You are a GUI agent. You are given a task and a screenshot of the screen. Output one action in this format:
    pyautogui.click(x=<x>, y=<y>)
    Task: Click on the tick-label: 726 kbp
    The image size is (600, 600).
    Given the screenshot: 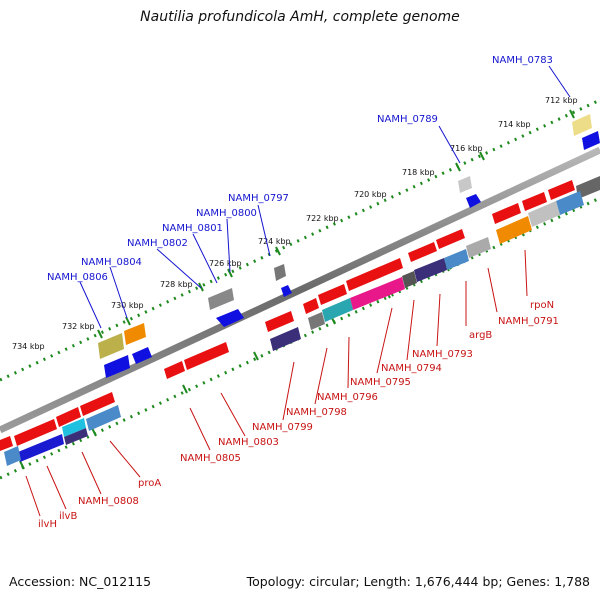 What is the action you would take?
    pyautogui.click(x=225, y=263)
    